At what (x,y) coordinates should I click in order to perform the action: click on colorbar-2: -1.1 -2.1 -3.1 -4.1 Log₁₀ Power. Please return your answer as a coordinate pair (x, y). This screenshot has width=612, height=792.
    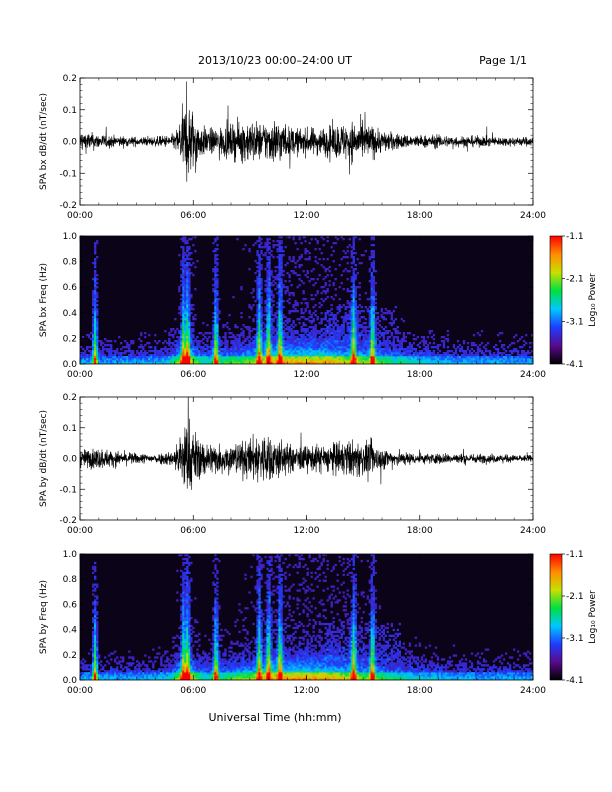
    Looking at the image, I should click on (573, 301).